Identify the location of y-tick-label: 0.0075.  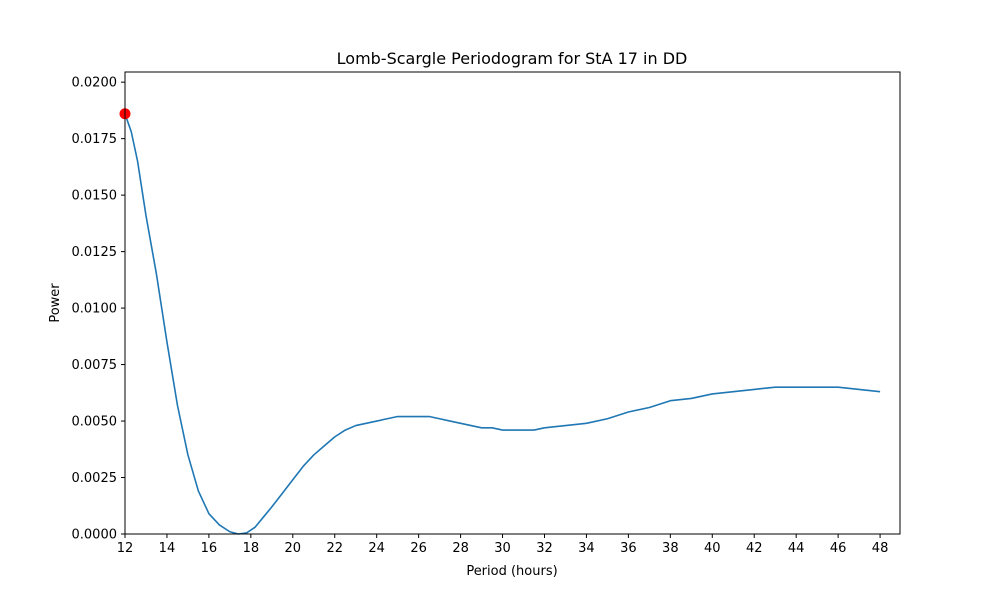
(95, 365).